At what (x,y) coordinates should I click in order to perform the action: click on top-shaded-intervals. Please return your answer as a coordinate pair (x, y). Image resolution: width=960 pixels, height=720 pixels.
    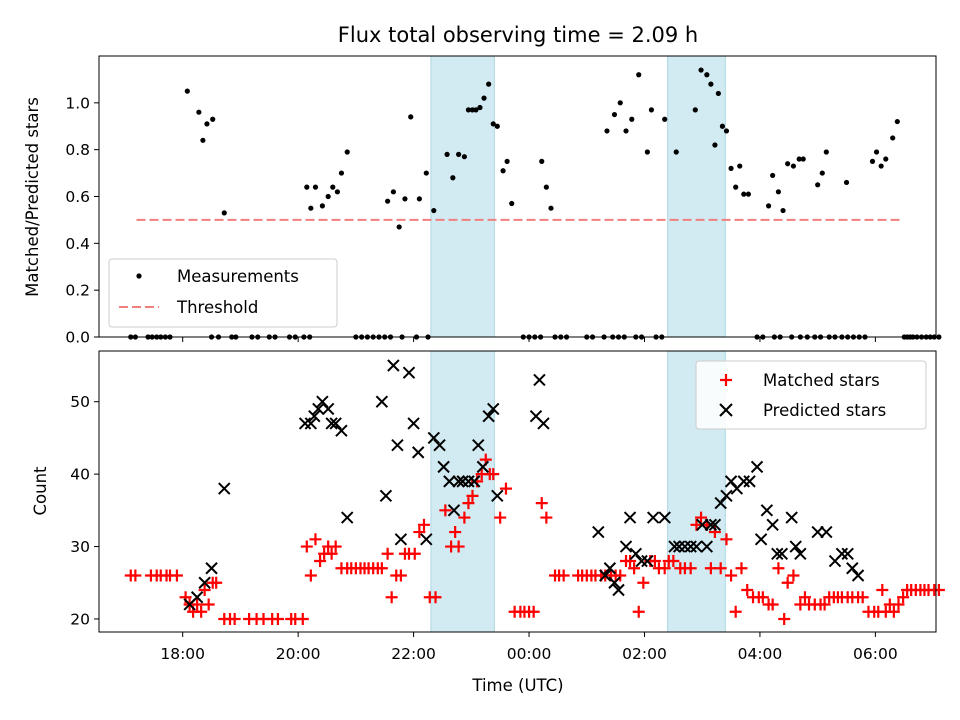
    Looking at the image, I should click on (578, 196).